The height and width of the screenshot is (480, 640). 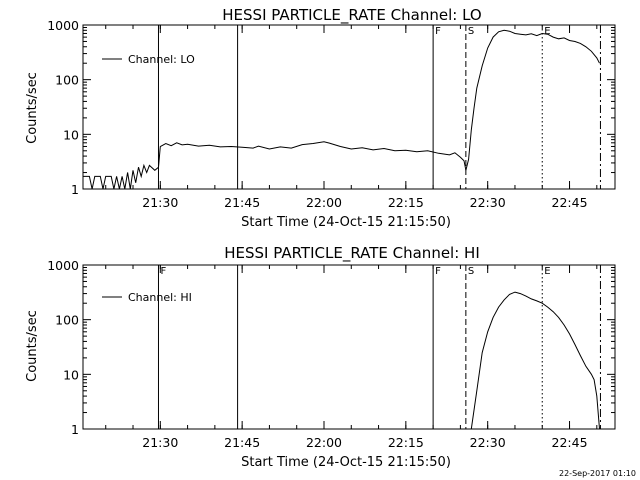 What do you see at coordinates (352, 253) in the screenshot?
I see `chart-title: HESSI PARTICLE_RATE Channel: HI` at bounding box center [352, 253].